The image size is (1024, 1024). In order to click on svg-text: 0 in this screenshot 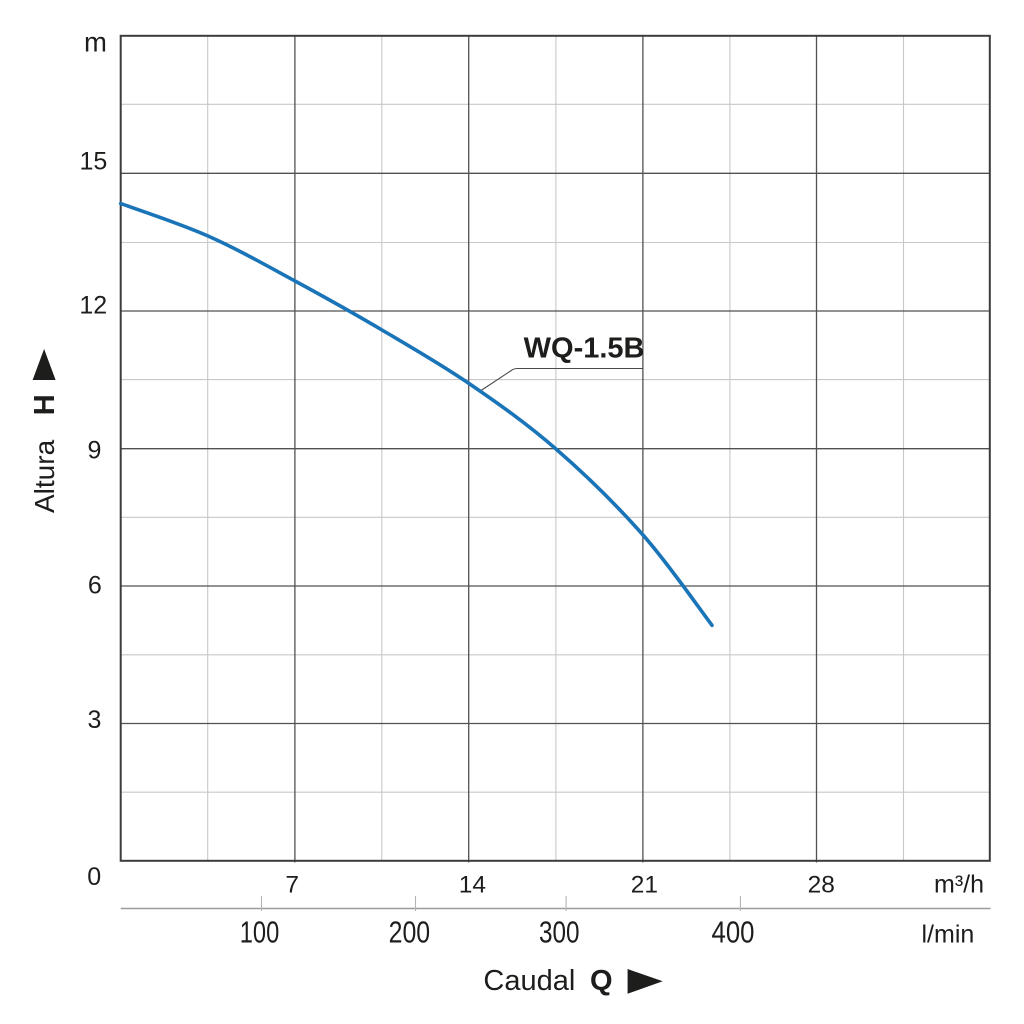, I will do `click(94, 877)`.